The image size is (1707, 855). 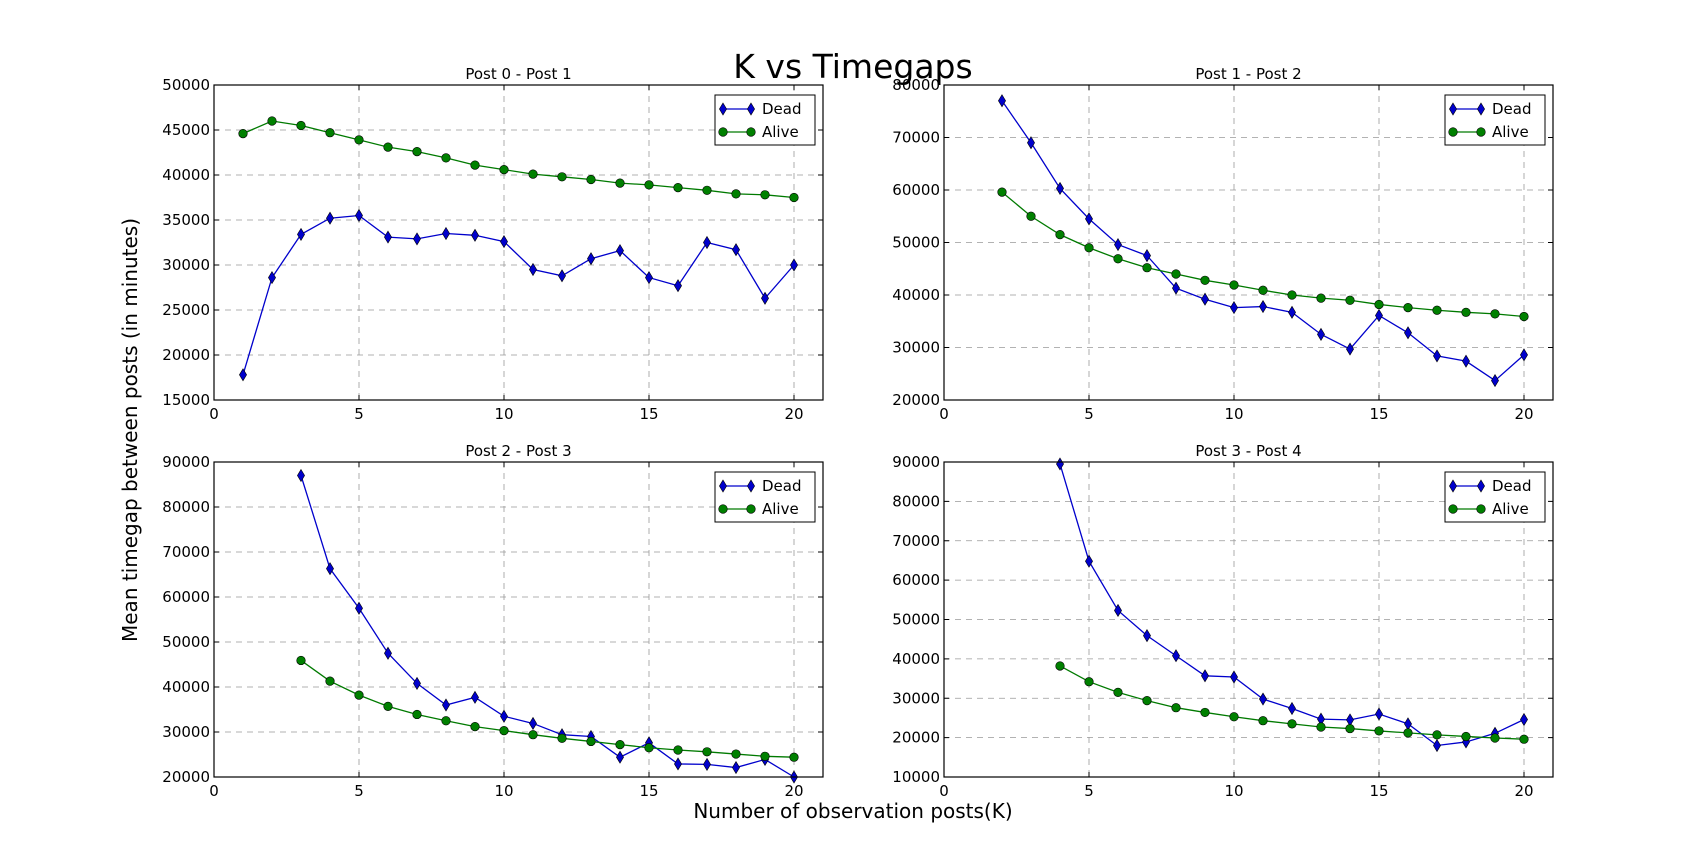 What do you see at coordinates (793, 414) in the screenshot?
I see `x-tick-label: 20` at bounding box center [793, 414].